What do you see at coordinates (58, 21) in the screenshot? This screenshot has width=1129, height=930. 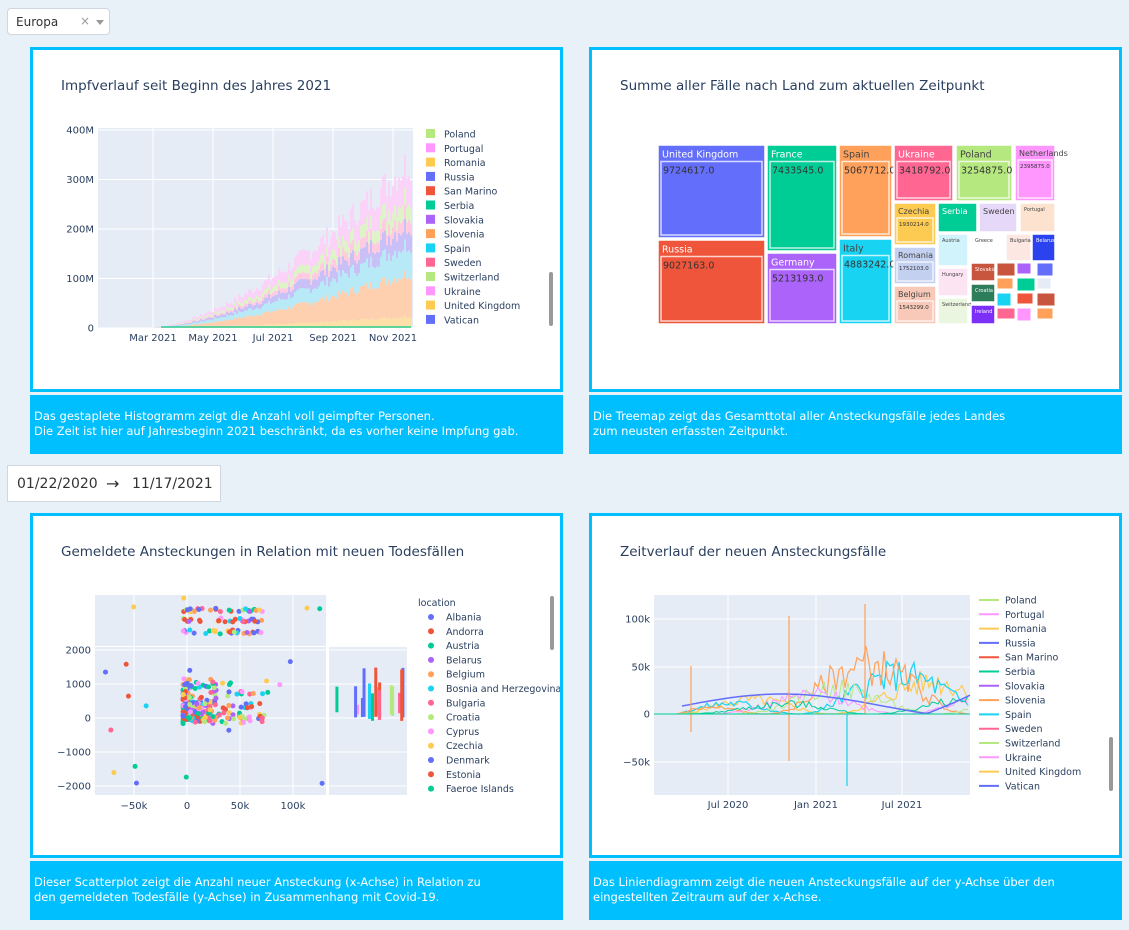 I see `continent-dropdown: Europa ×` at bounding box center [58, 21].